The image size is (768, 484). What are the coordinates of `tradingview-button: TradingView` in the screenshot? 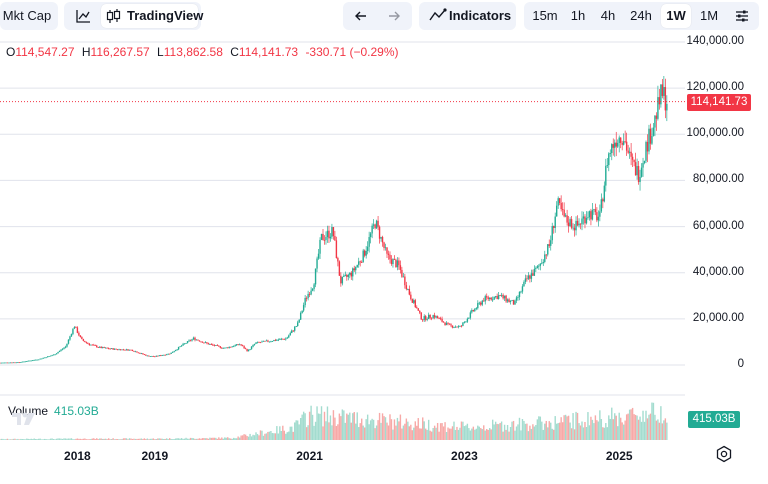 It's located at (152, 16).